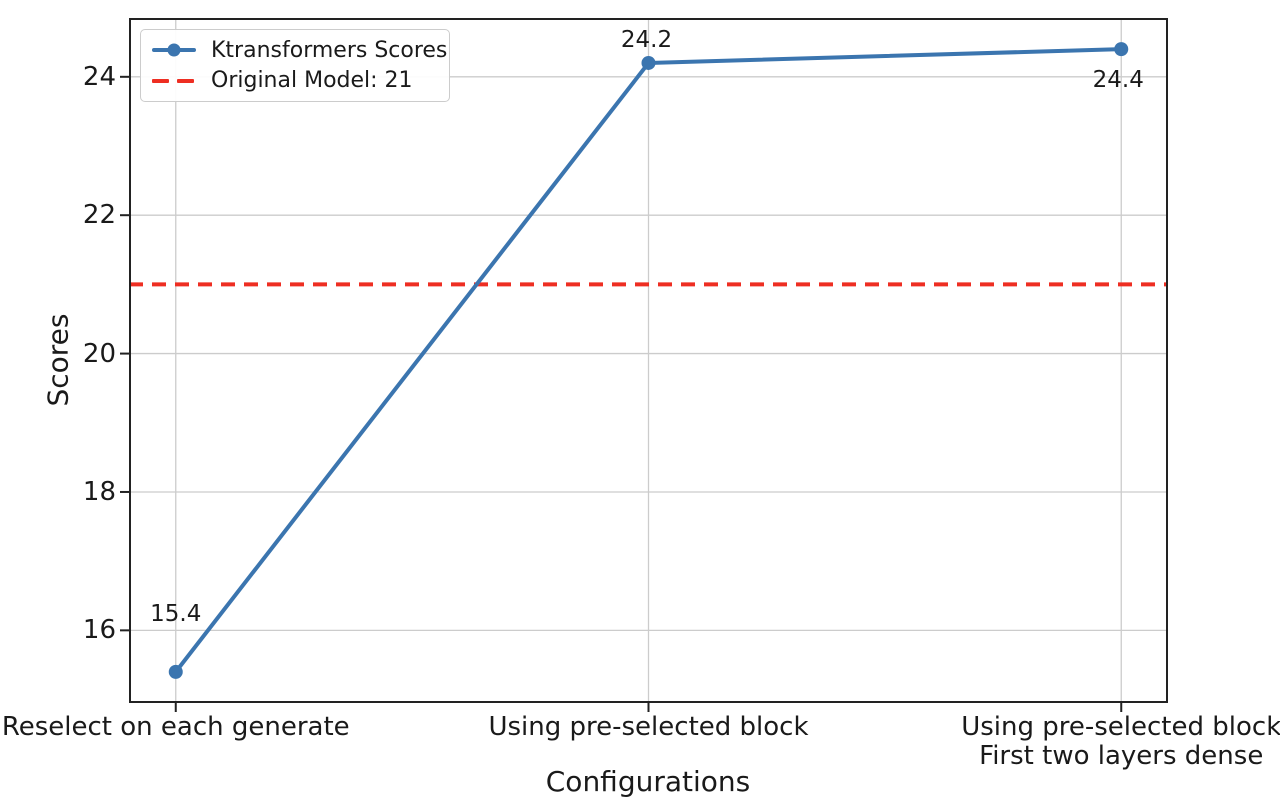 The image size is (1280, 803). I want to click on legend-item-series: Ktransformers Scores, so click(298, 50).